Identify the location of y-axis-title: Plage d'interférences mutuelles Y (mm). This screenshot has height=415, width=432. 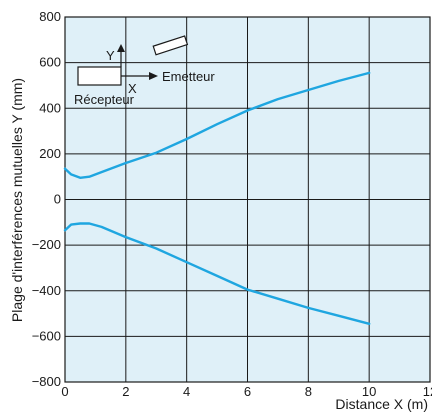
(17, 200).